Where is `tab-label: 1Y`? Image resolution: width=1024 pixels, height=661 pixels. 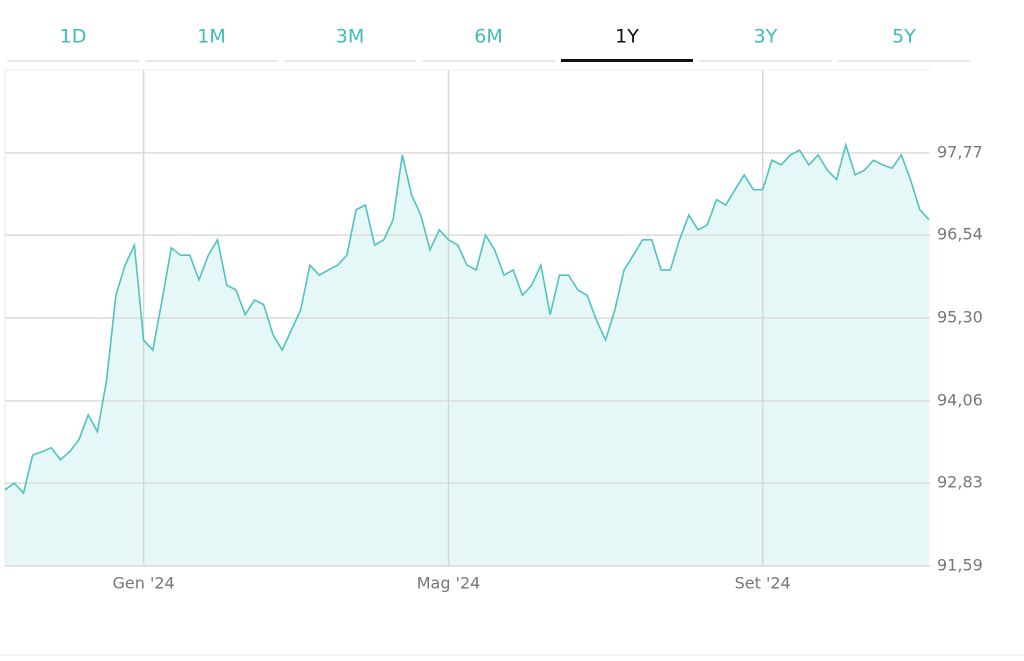 tab-label: 1Y is located at coordinates (627, 37).